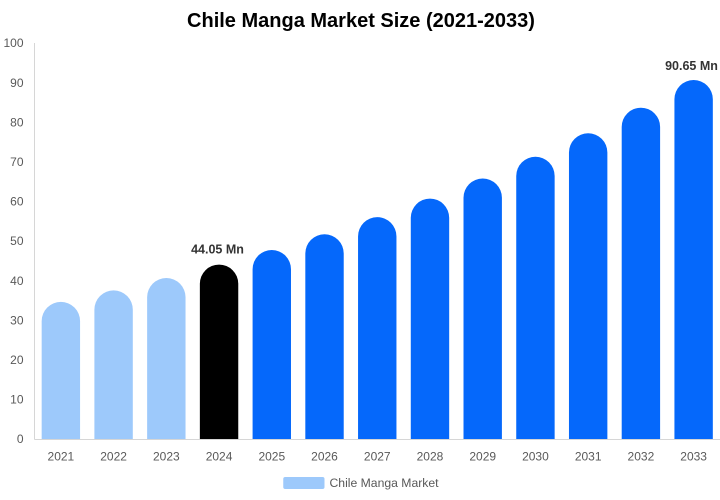  I want to click on svg-text: 2026, so click(324, 457).